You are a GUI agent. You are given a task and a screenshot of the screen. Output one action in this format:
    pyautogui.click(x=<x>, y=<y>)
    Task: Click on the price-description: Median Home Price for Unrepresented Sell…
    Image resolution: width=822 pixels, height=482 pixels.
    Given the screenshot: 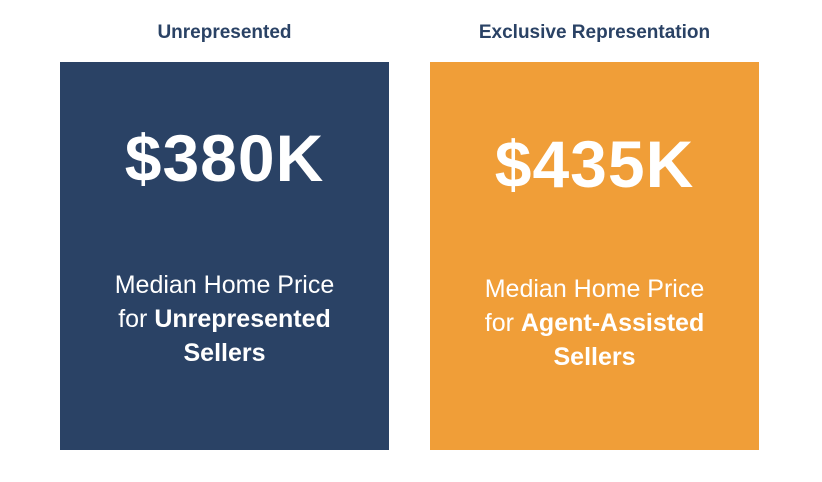 What is the action you would take?
    pyautogui.click(x=224, y=319)
    